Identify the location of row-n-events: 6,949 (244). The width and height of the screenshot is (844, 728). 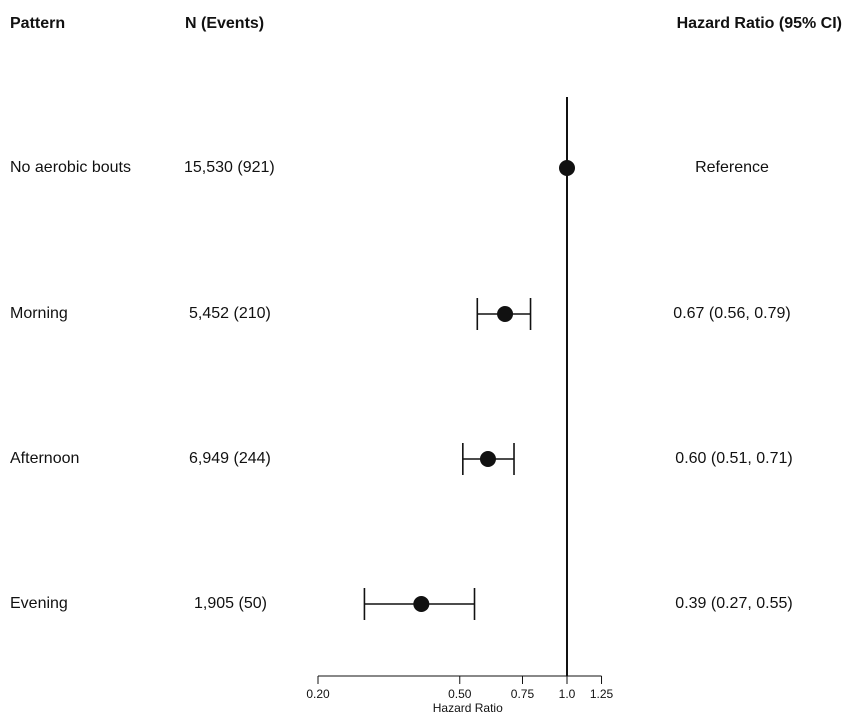
(230, 458).